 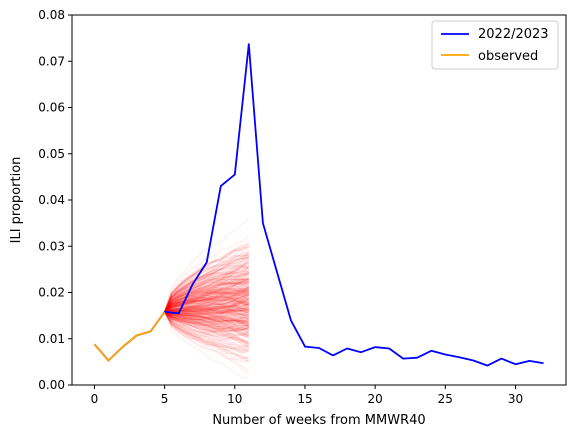 I want to click on x-tick-label: 0, so click(x=95, y=399).